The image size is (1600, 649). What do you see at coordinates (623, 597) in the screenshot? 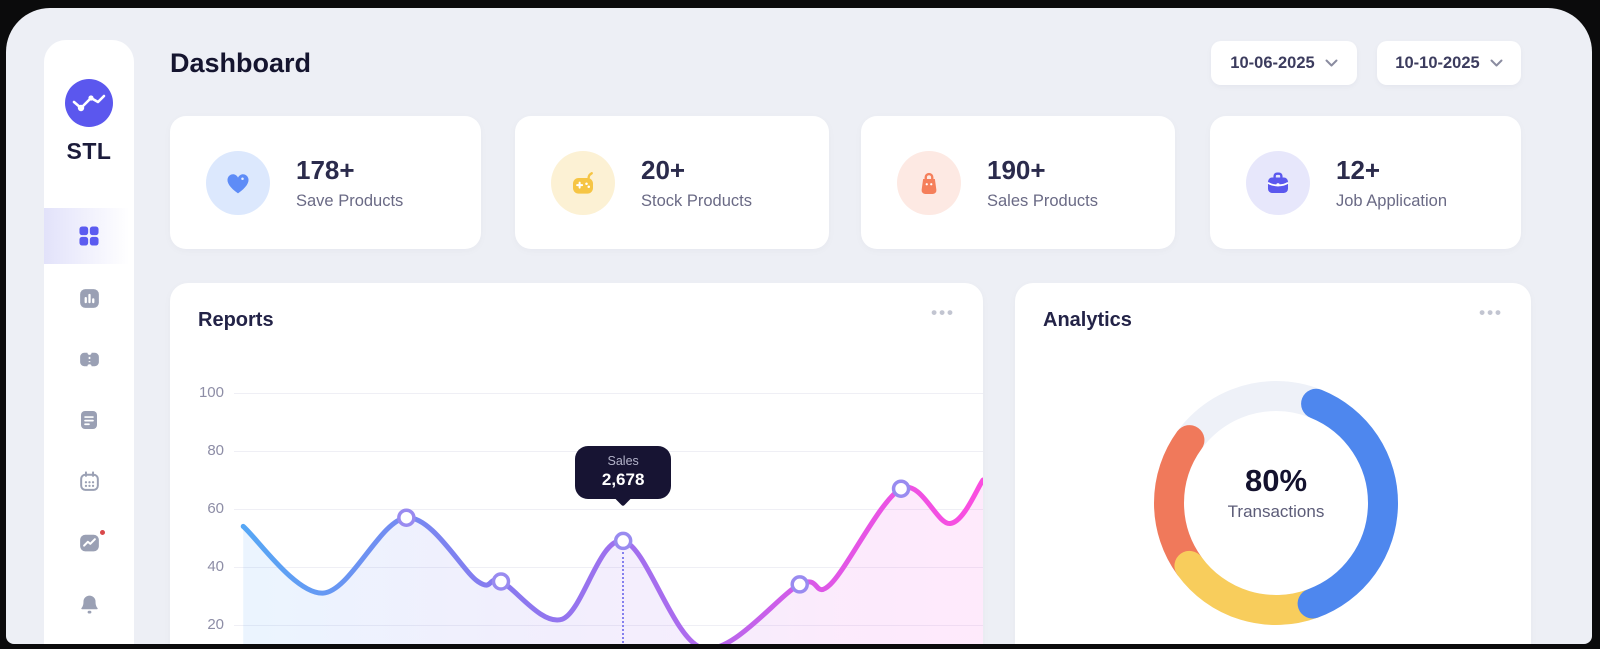
I see `tooltip-guide-line` at bounding box center [623, 597].